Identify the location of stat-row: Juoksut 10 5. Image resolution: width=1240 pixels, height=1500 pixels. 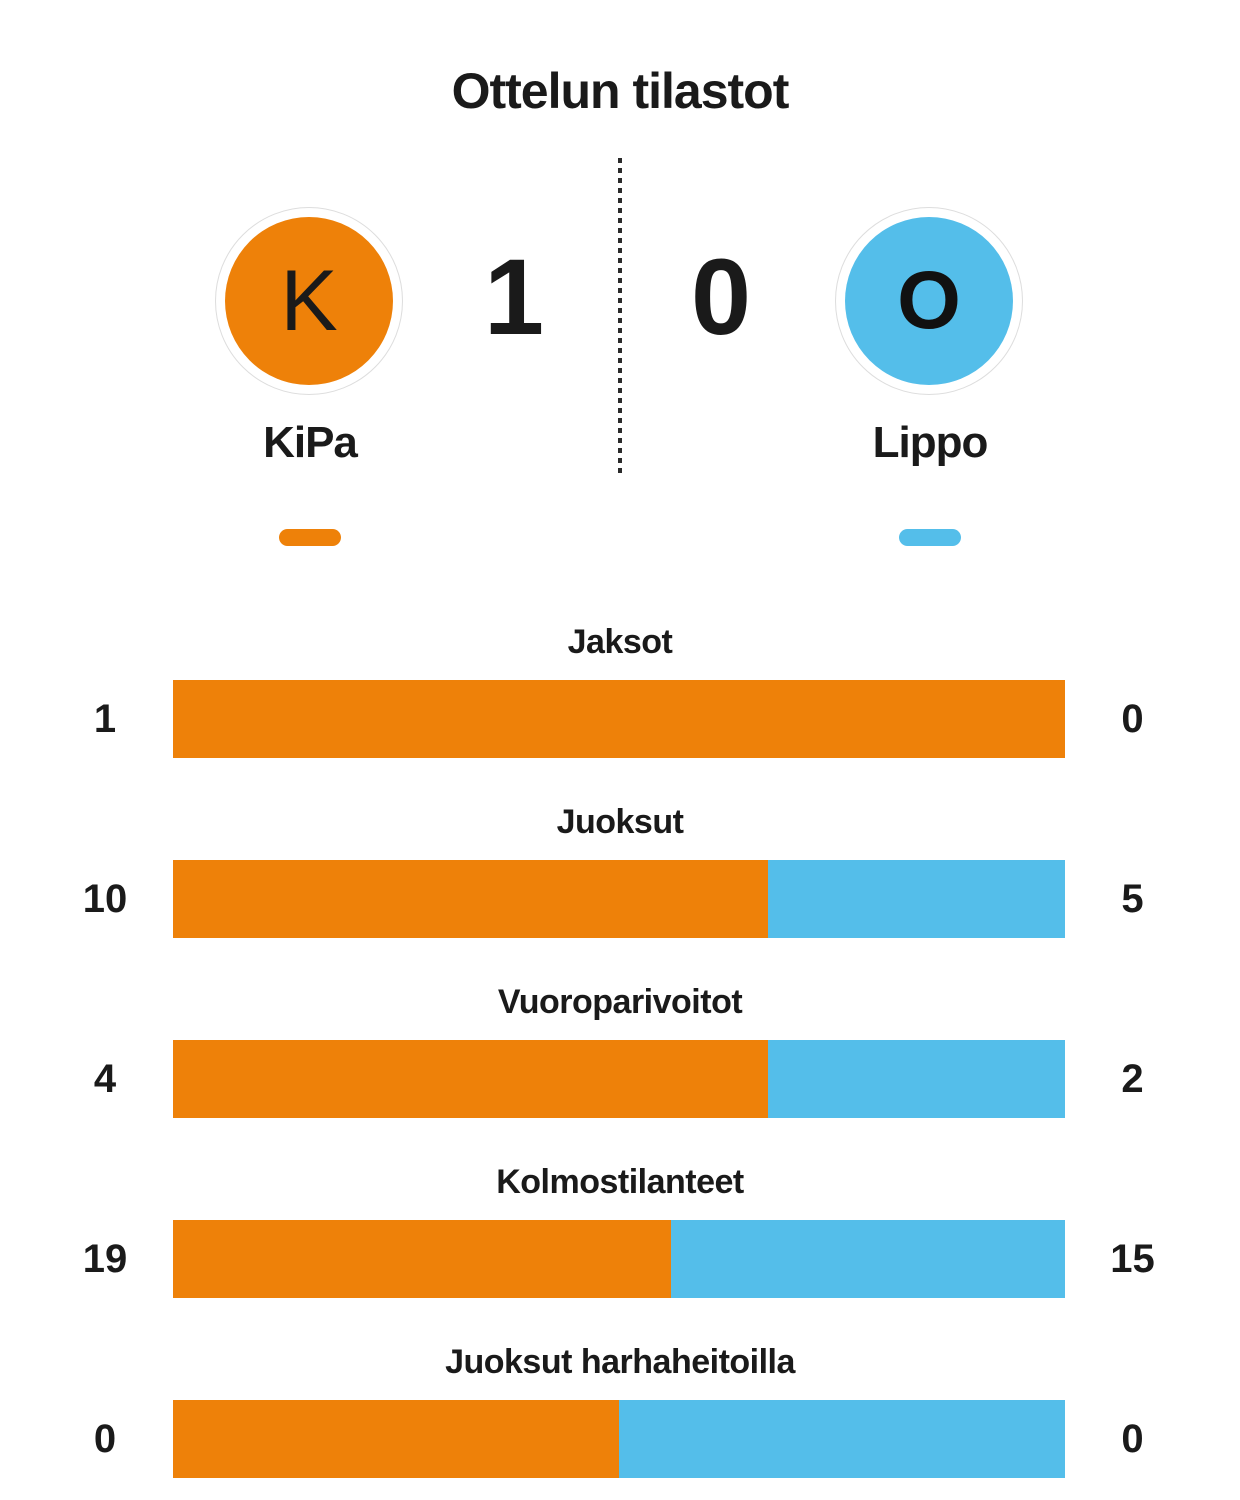
(620, 882).